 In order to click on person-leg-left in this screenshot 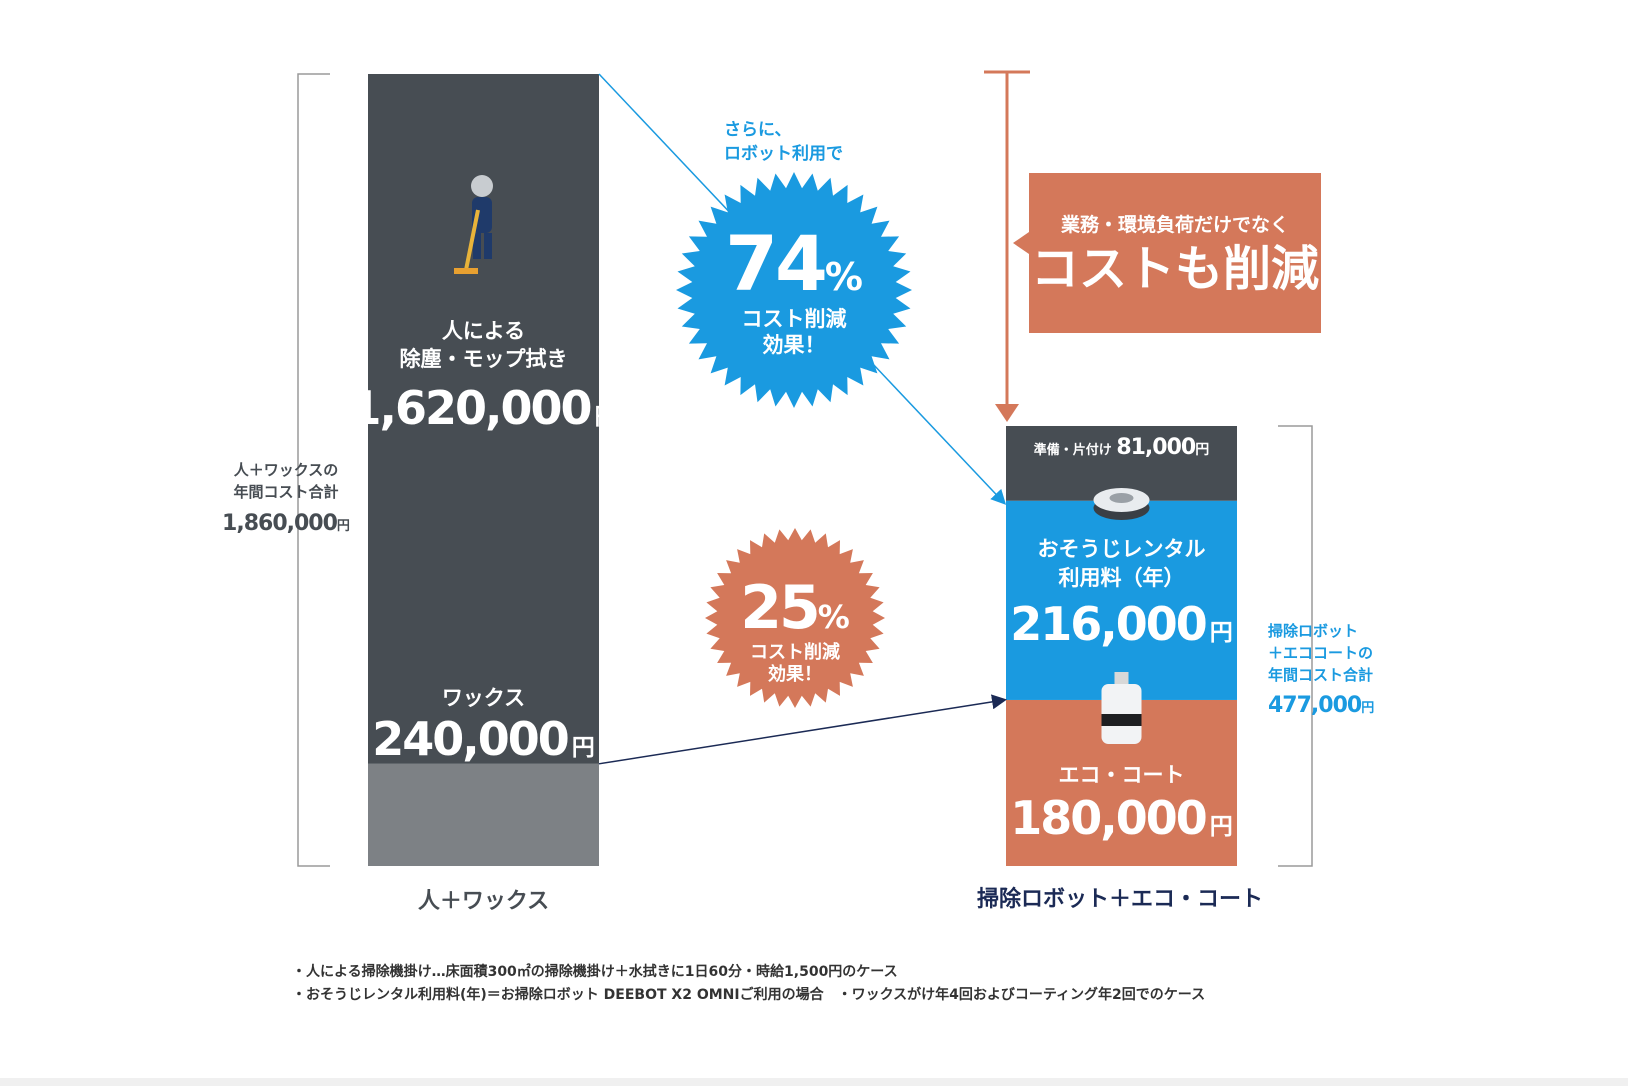, I will do `click(477, 246)`.